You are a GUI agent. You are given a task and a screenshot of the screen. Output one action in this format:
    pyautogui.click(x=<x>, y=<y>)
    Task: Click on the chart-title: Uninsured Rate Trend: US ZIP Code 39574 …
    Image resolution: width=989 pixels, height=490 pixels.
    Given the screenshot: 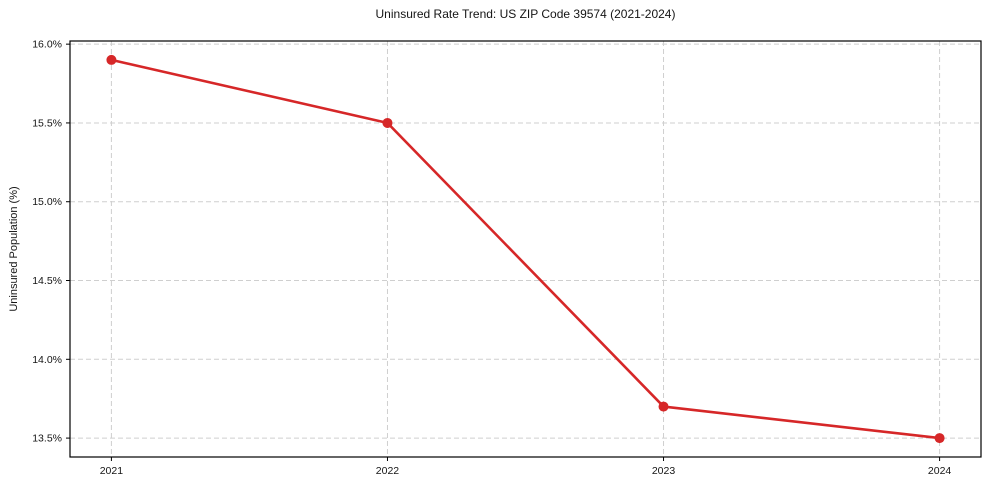 What is the action you would take?
    pyautogui.click(x=525, y=14)
    